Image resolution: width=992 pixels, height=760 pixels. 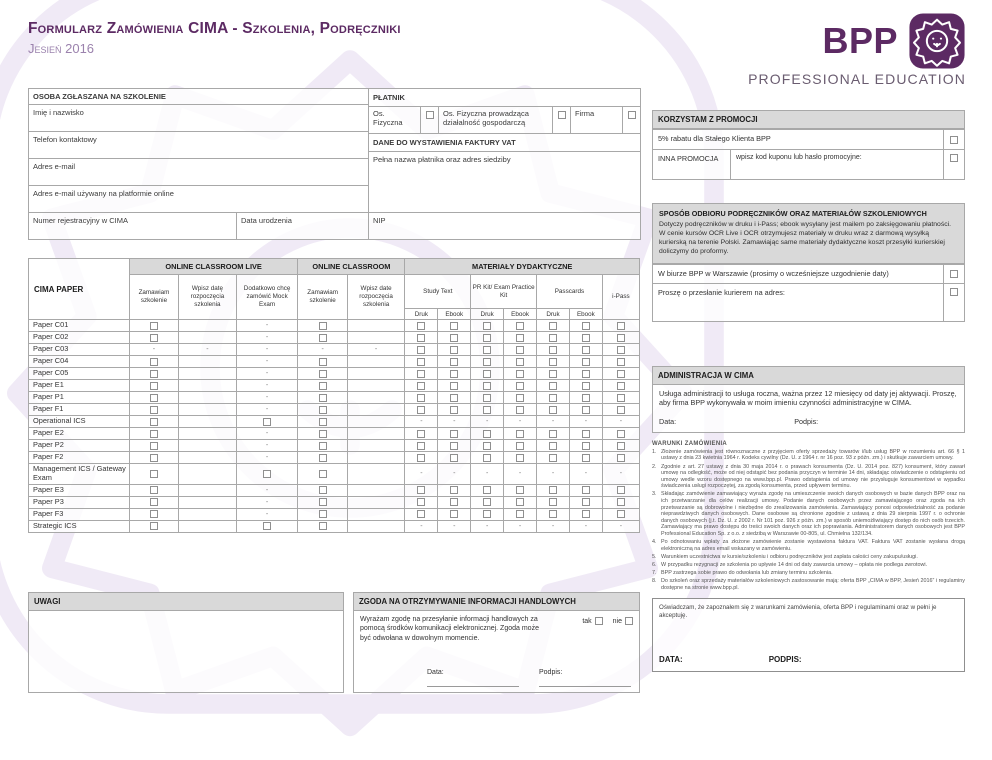 I want to click on payer-company-checkbox-cell, so click(x=632, y=120).